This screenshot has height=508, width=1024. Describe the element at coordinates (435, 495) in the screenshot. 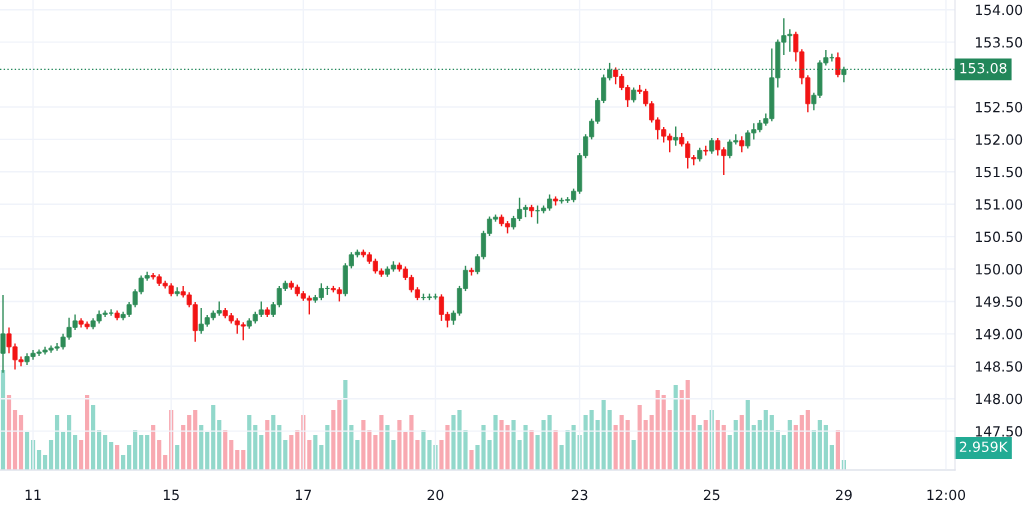

I see `x-tick-label: 20` at that location.